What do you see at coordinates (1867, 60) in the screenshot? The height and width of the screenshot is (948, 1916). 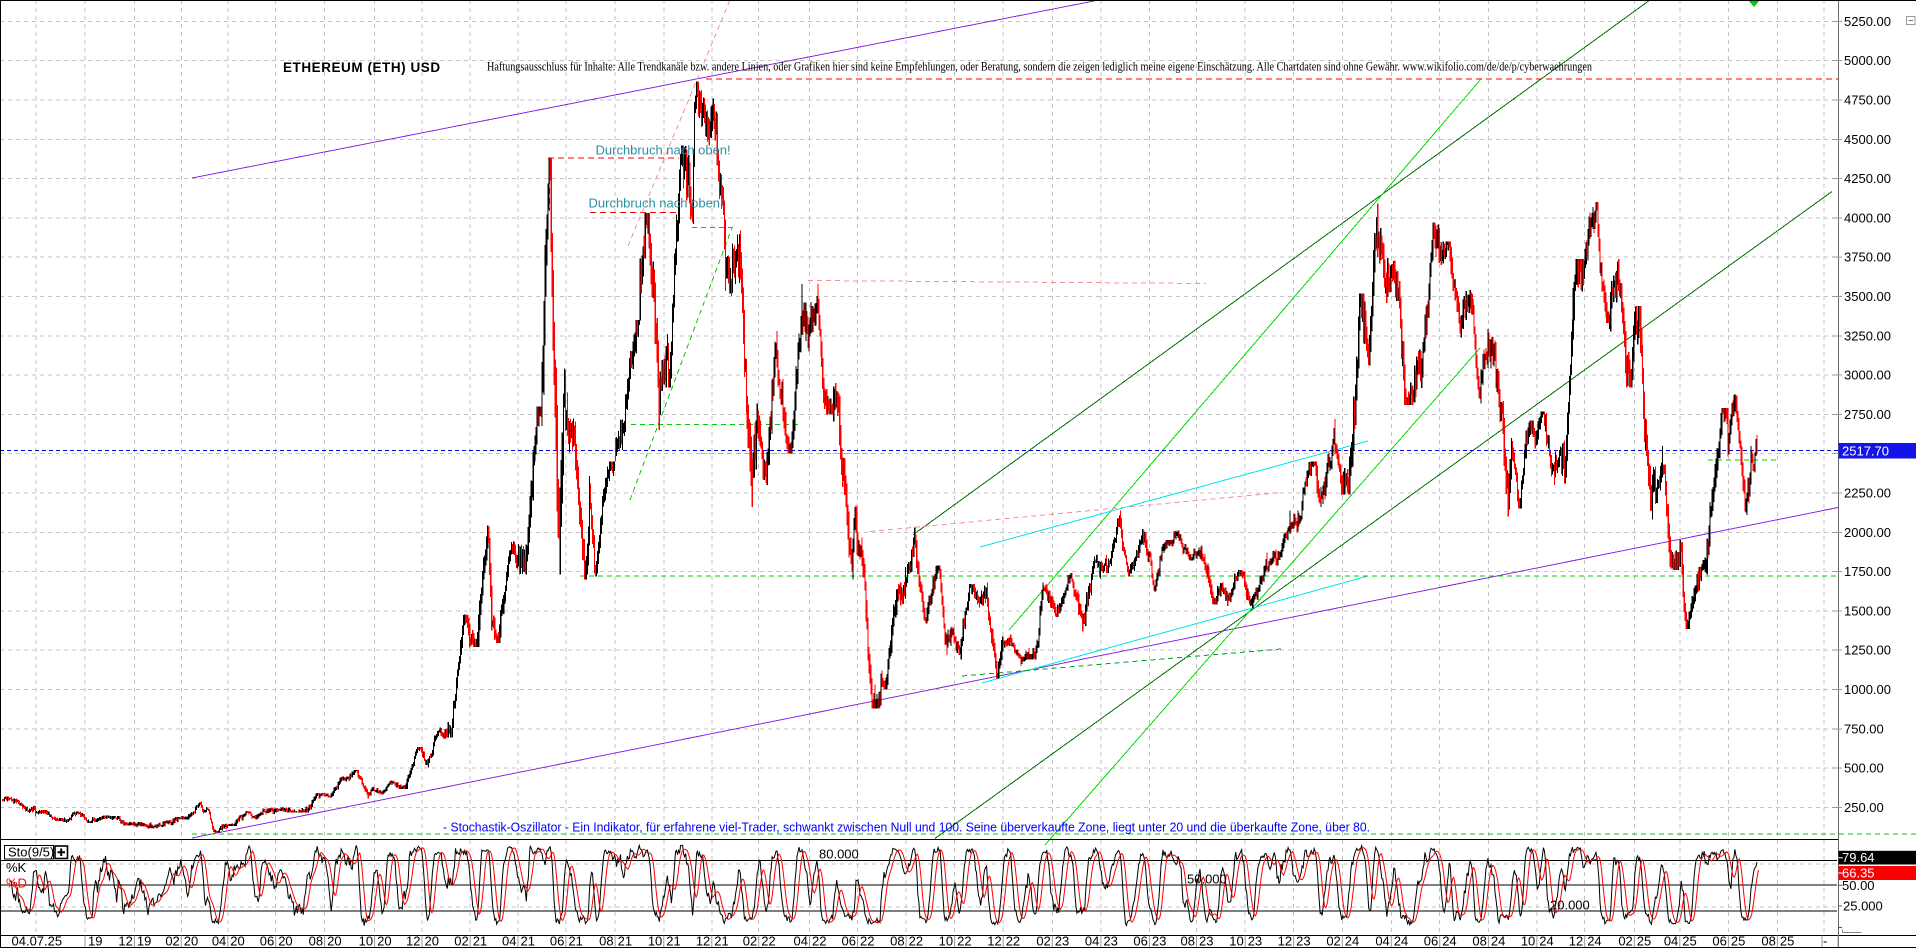 I see `svg-text: 5000.00` at bounding box center [1867, 60].